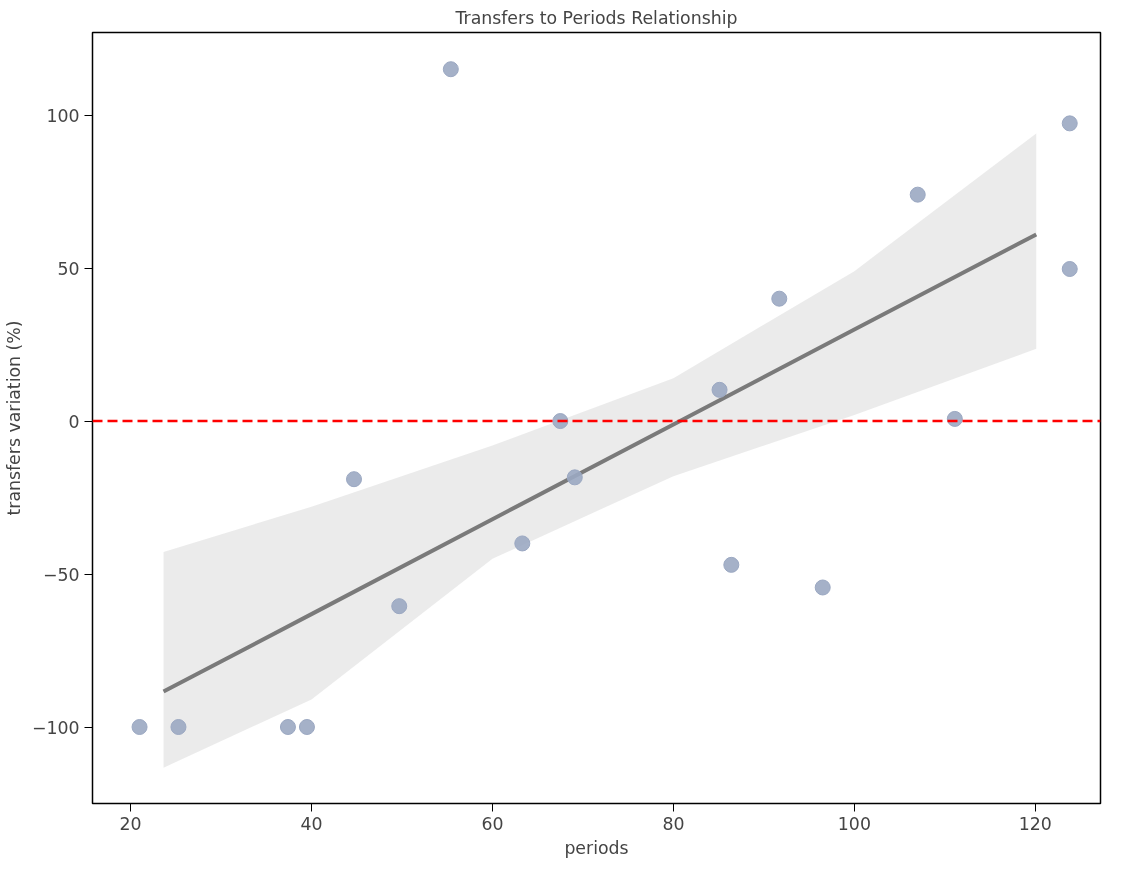 This screenshot has height=876, width=1126. Describe the element at coordinates (854, 823) in the screenshot. I see `x-tick-label: 100` at that location.